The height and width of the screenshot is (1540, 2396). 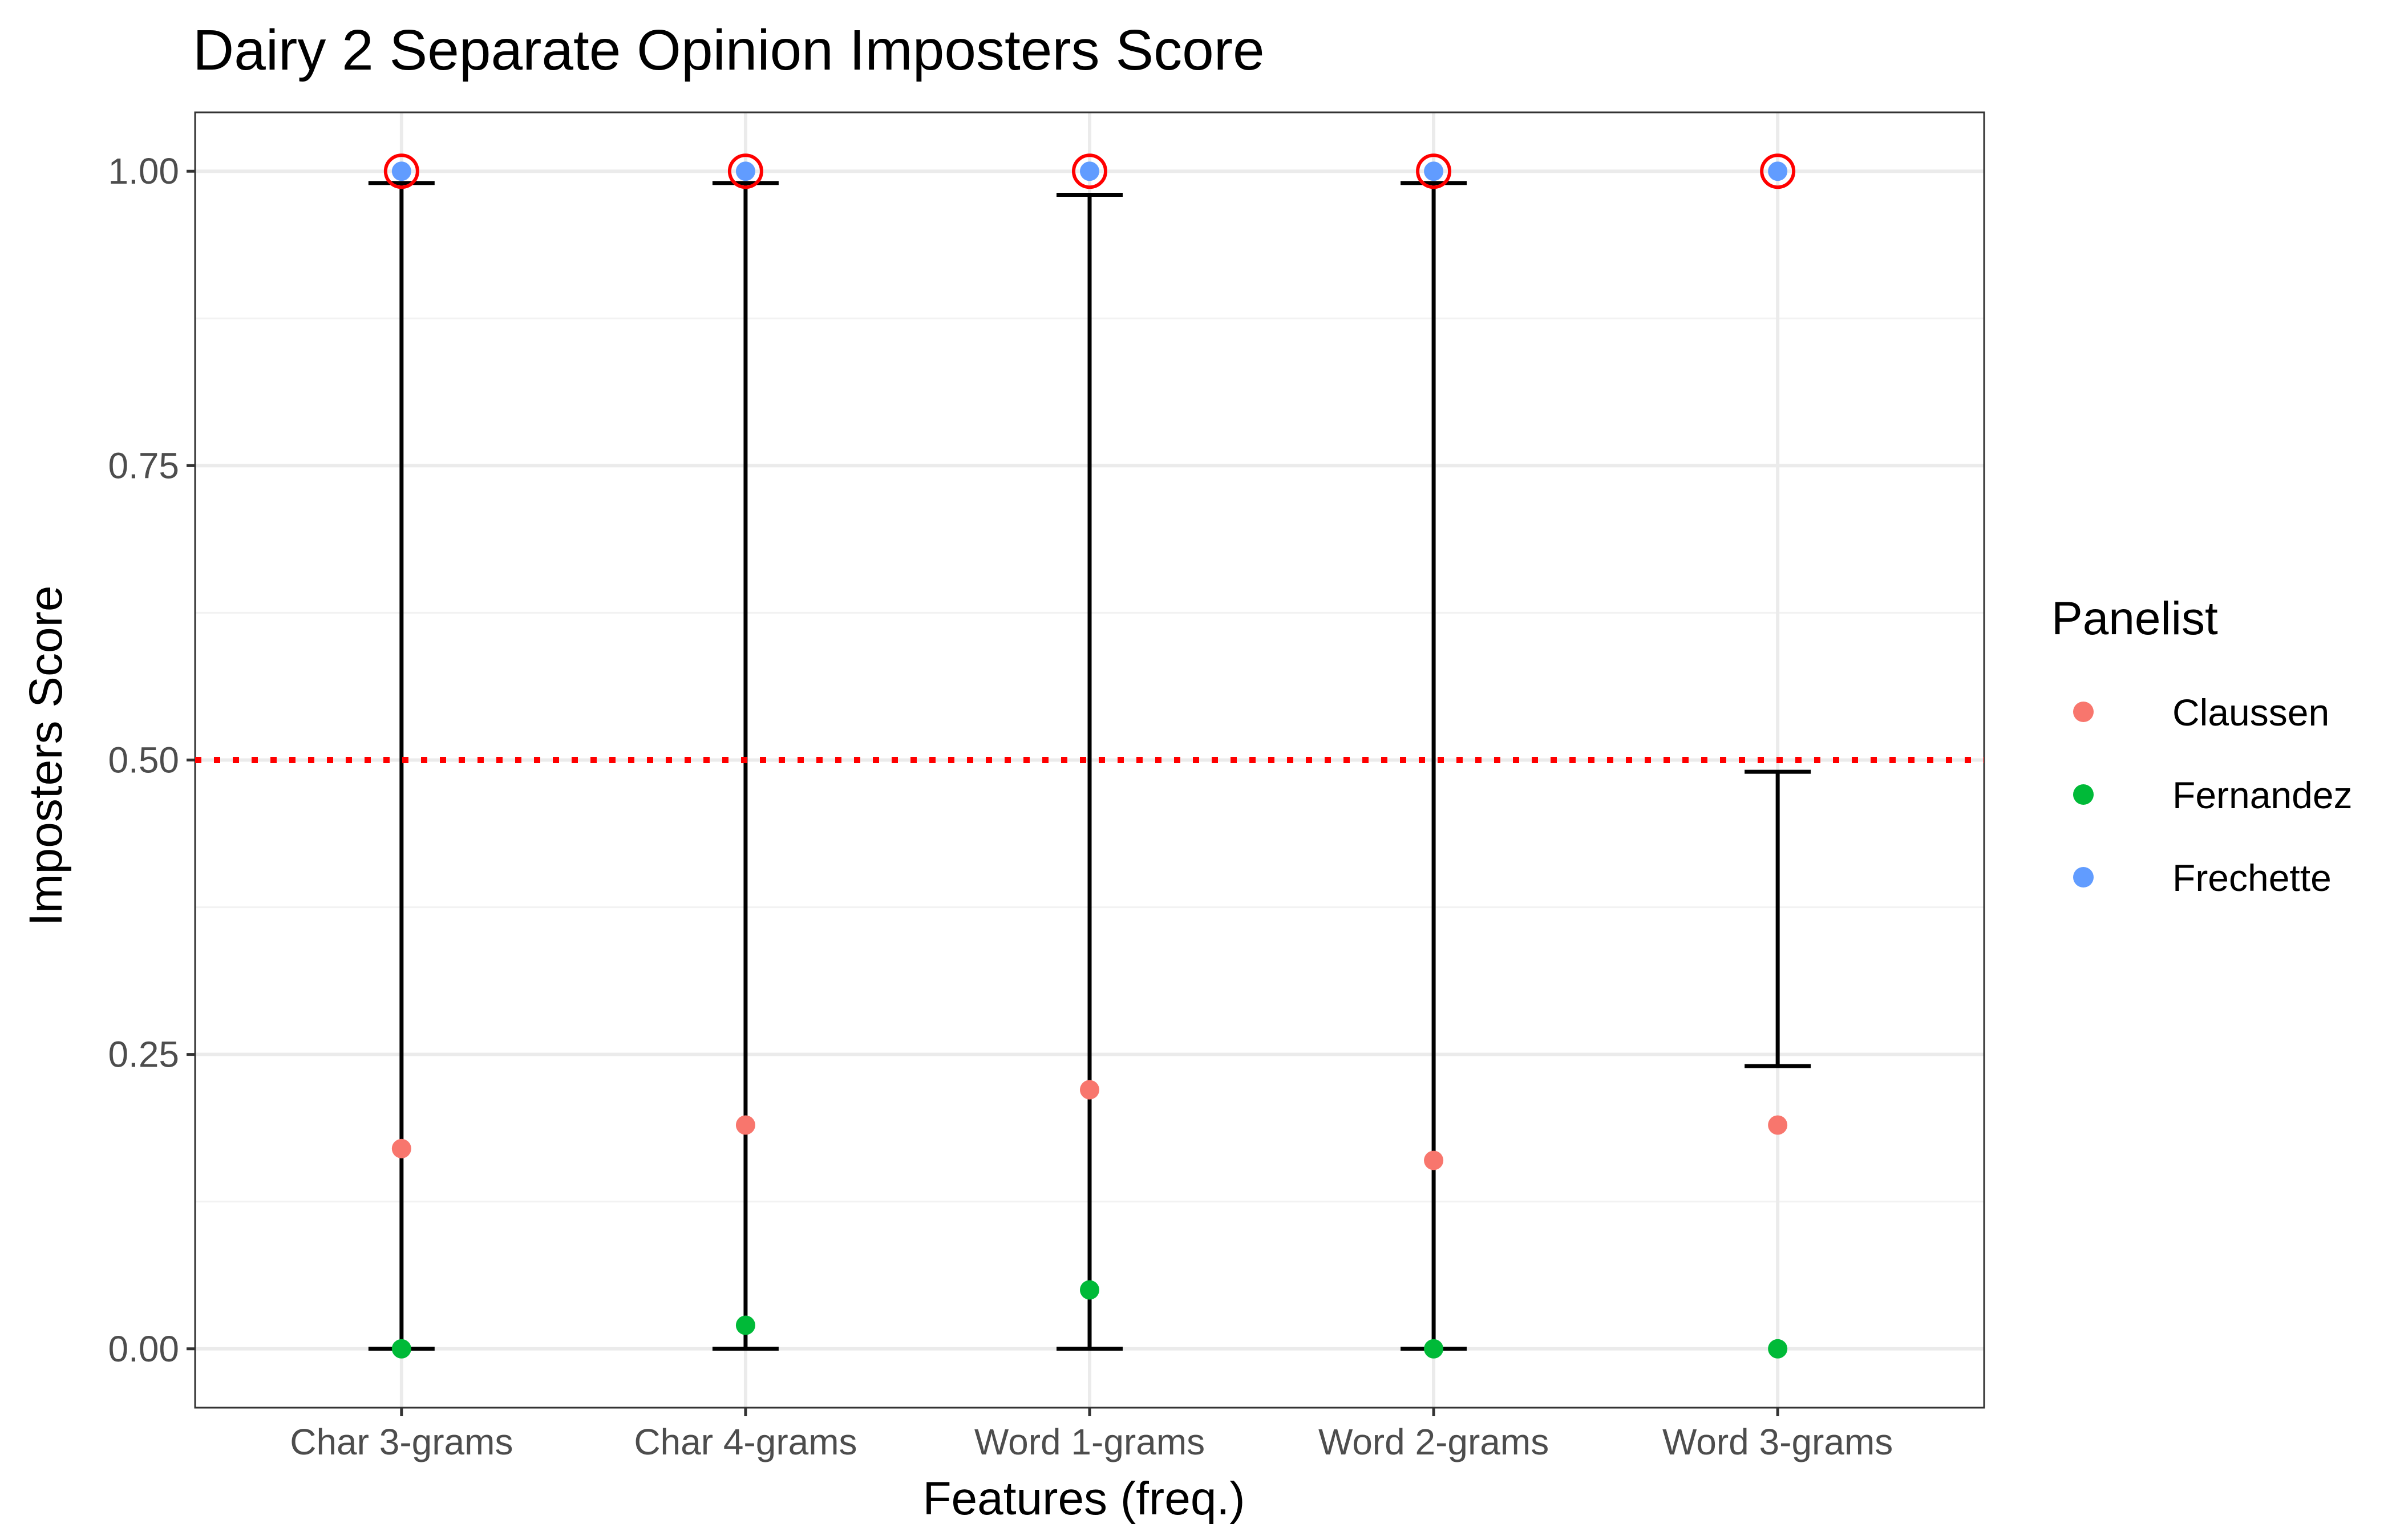 I want to click on y-tick-label: 1.00, so click(x=143, y=172).